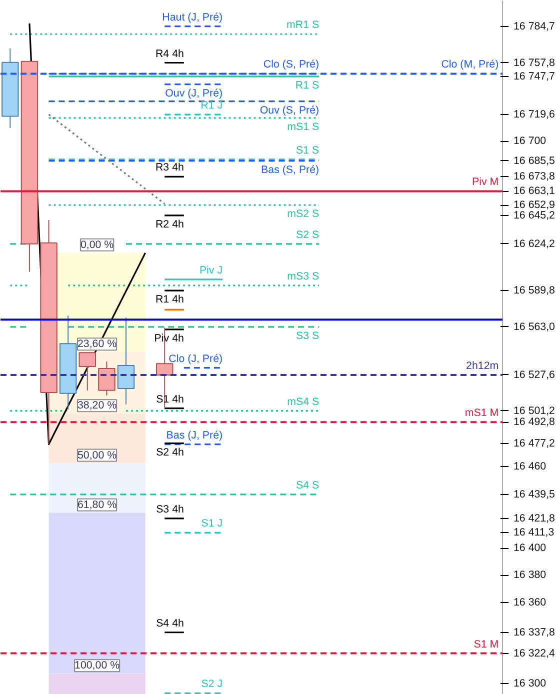  I want to click on series-label: mR1 S, so click(303, 25).